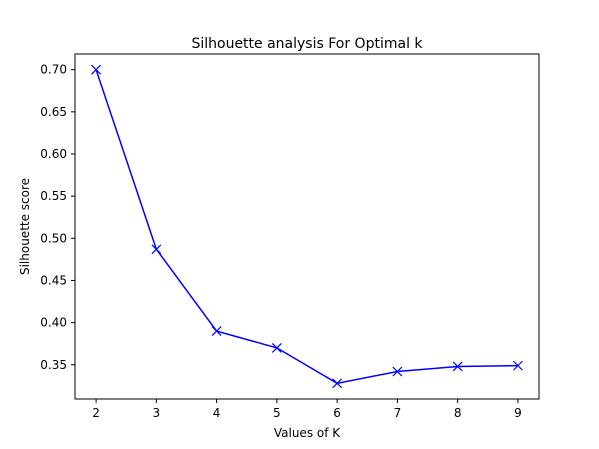 The width and height of the screenshot is (599, 449). I want to click on x-tick-label: 3, so click(157, 413).